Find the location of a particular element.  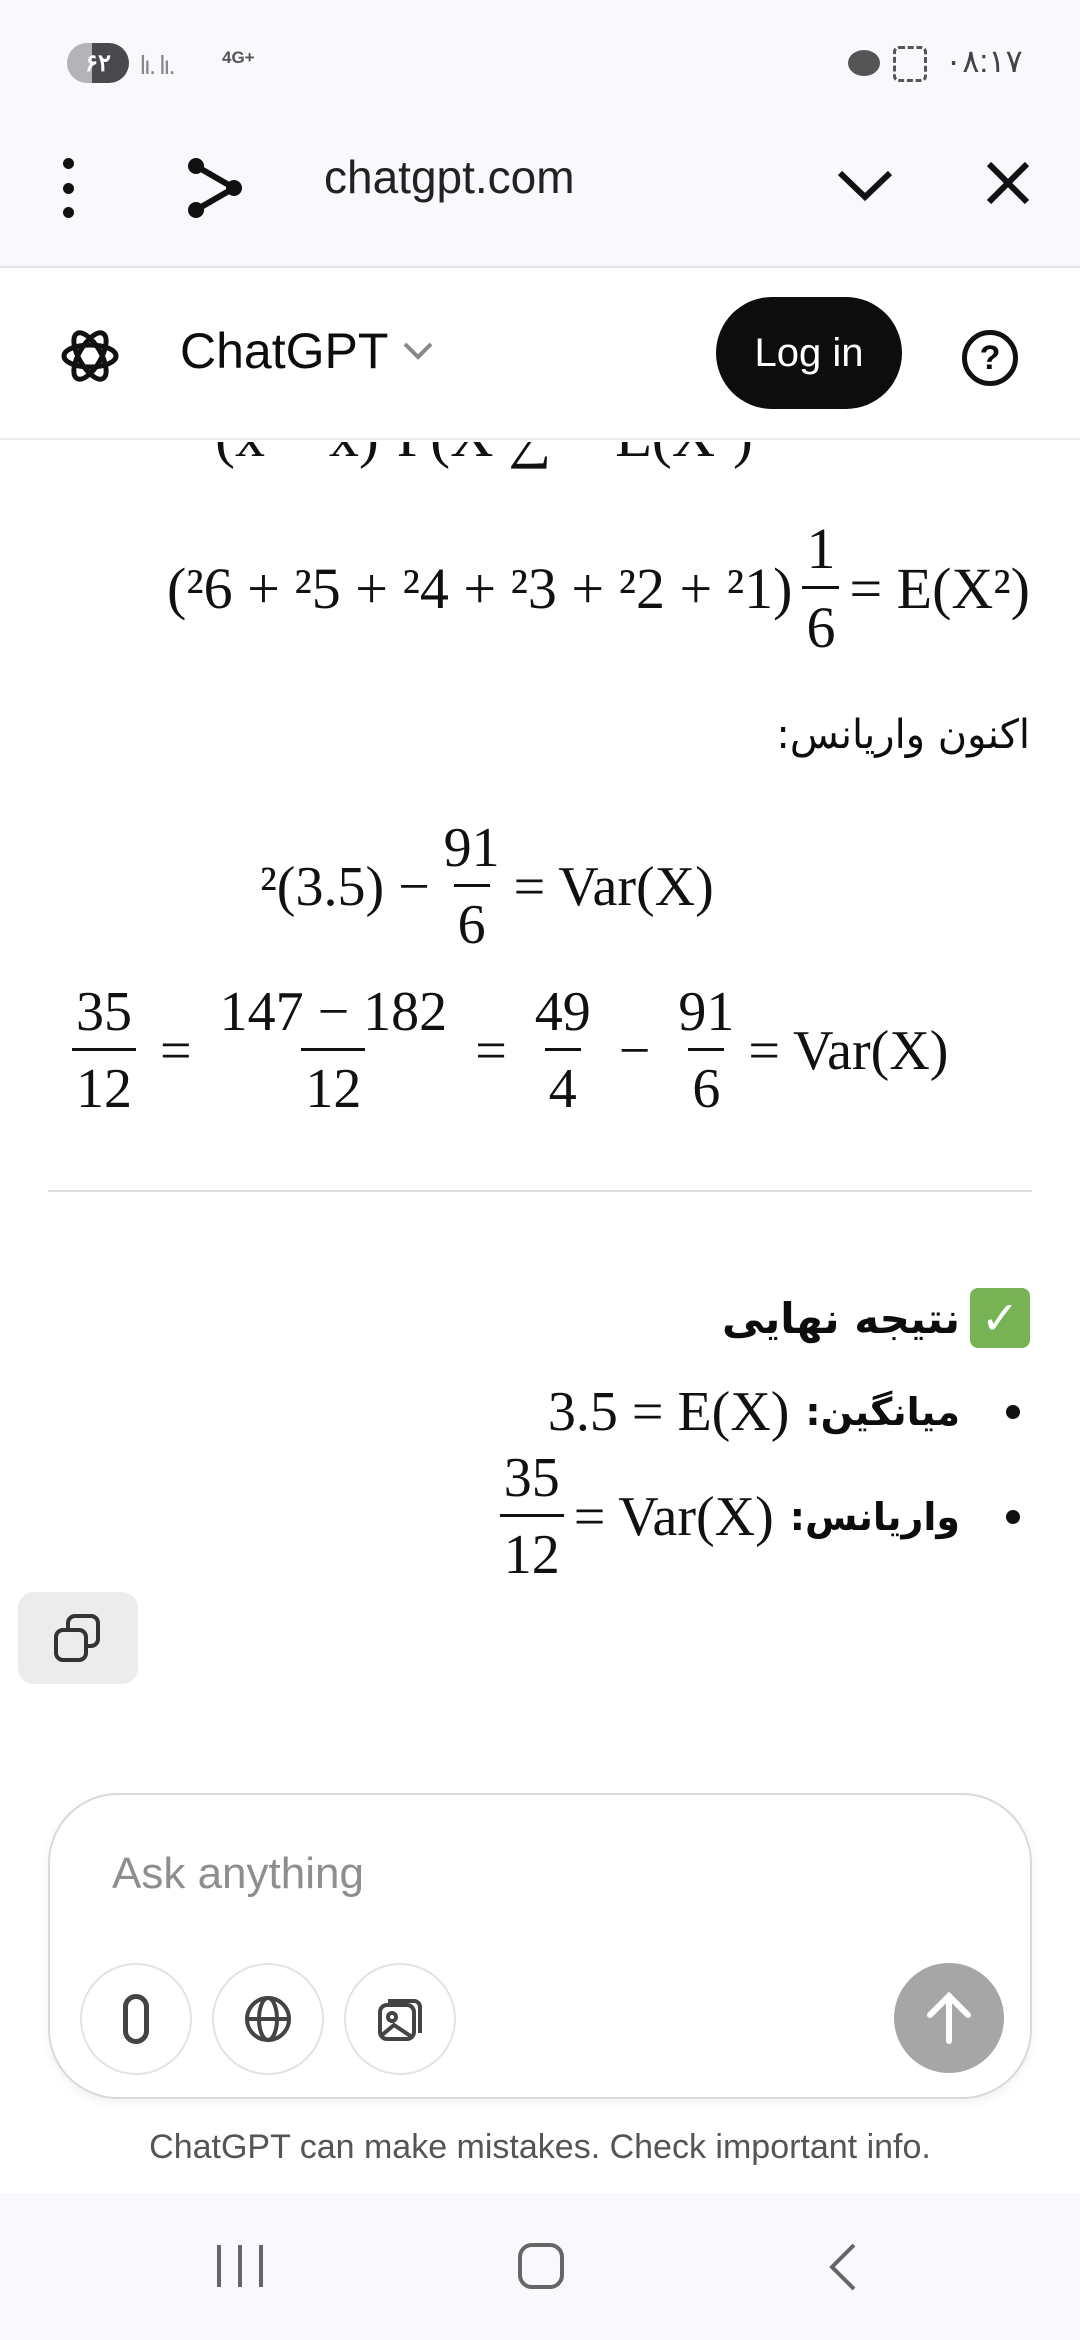

model-selector: ChatGPT is located at coordinates (307, 351).